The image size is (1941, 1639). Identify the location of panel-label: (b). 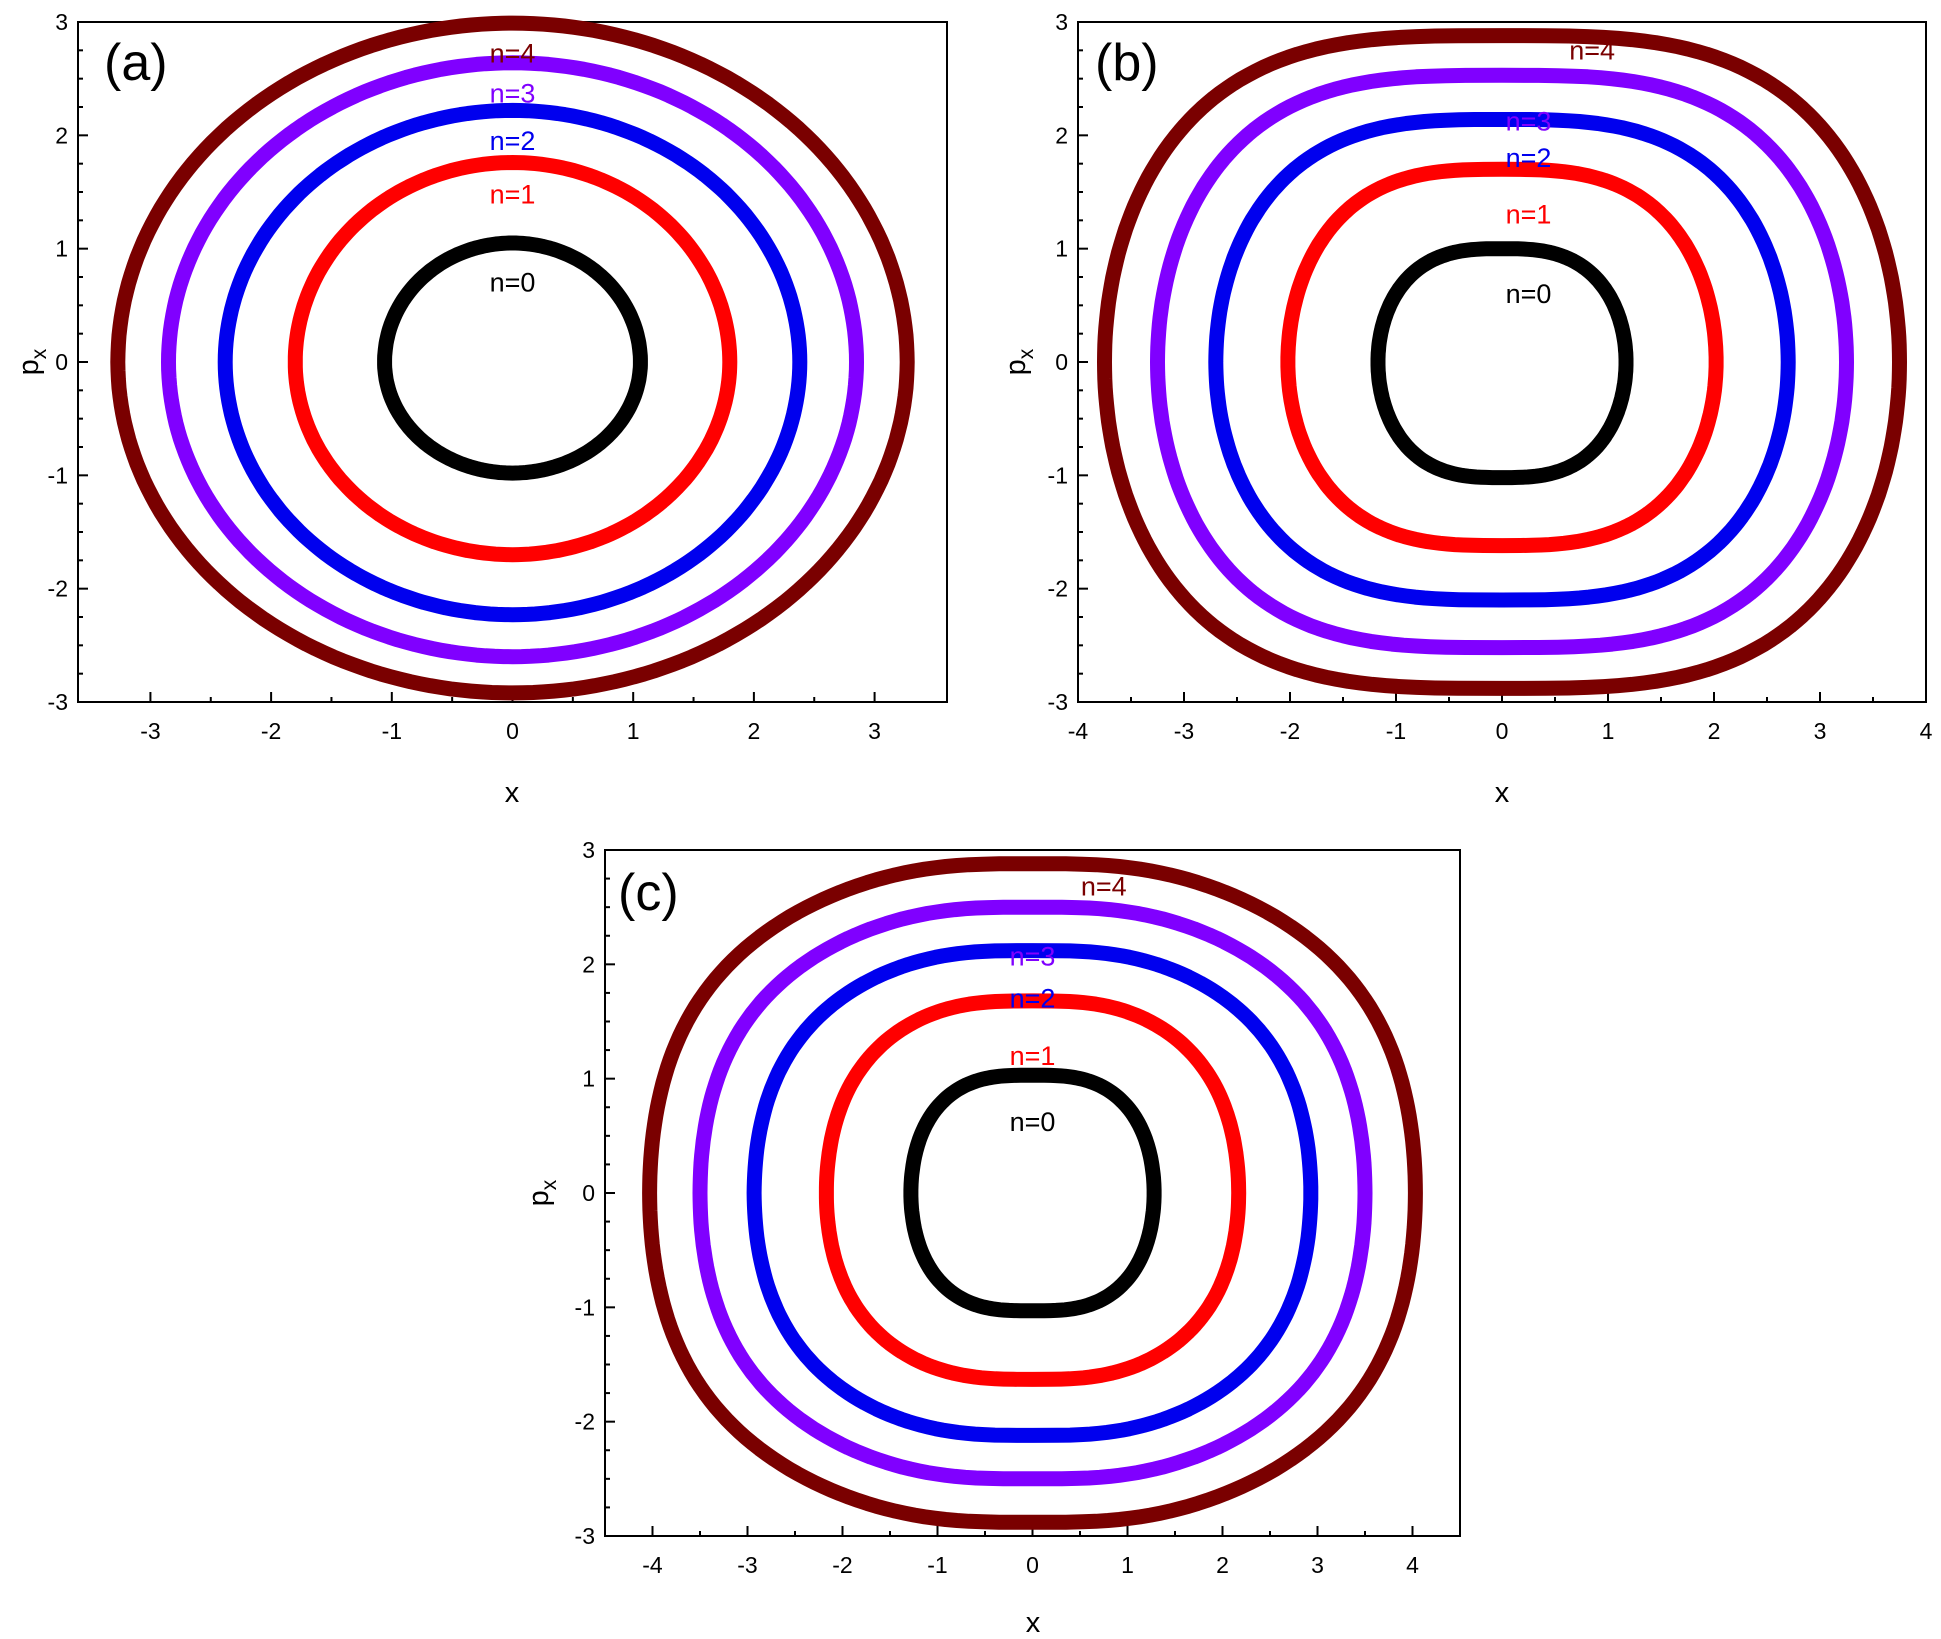
(1127, 63).